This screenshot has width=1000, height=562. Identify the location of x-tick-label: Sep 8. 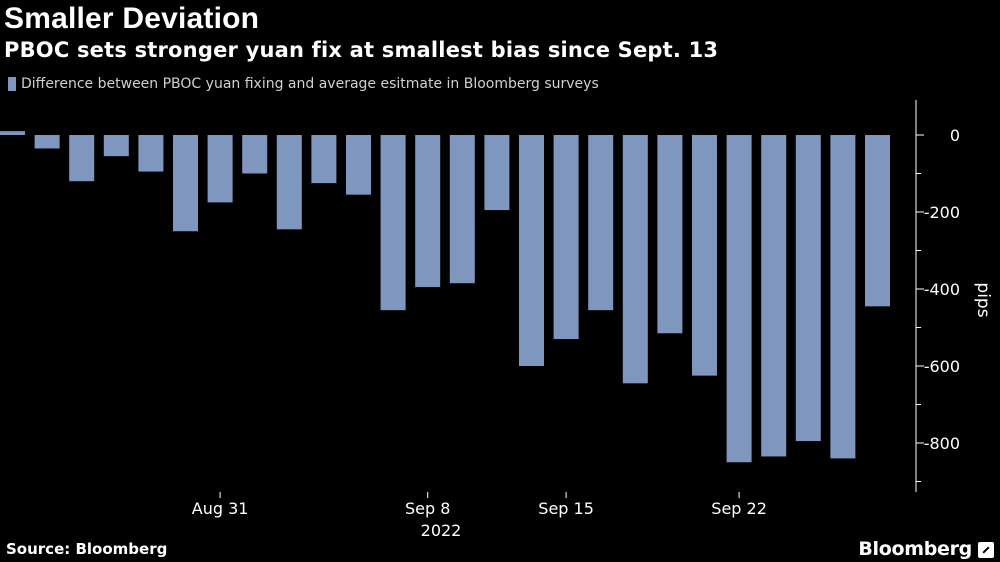
(427, 508).